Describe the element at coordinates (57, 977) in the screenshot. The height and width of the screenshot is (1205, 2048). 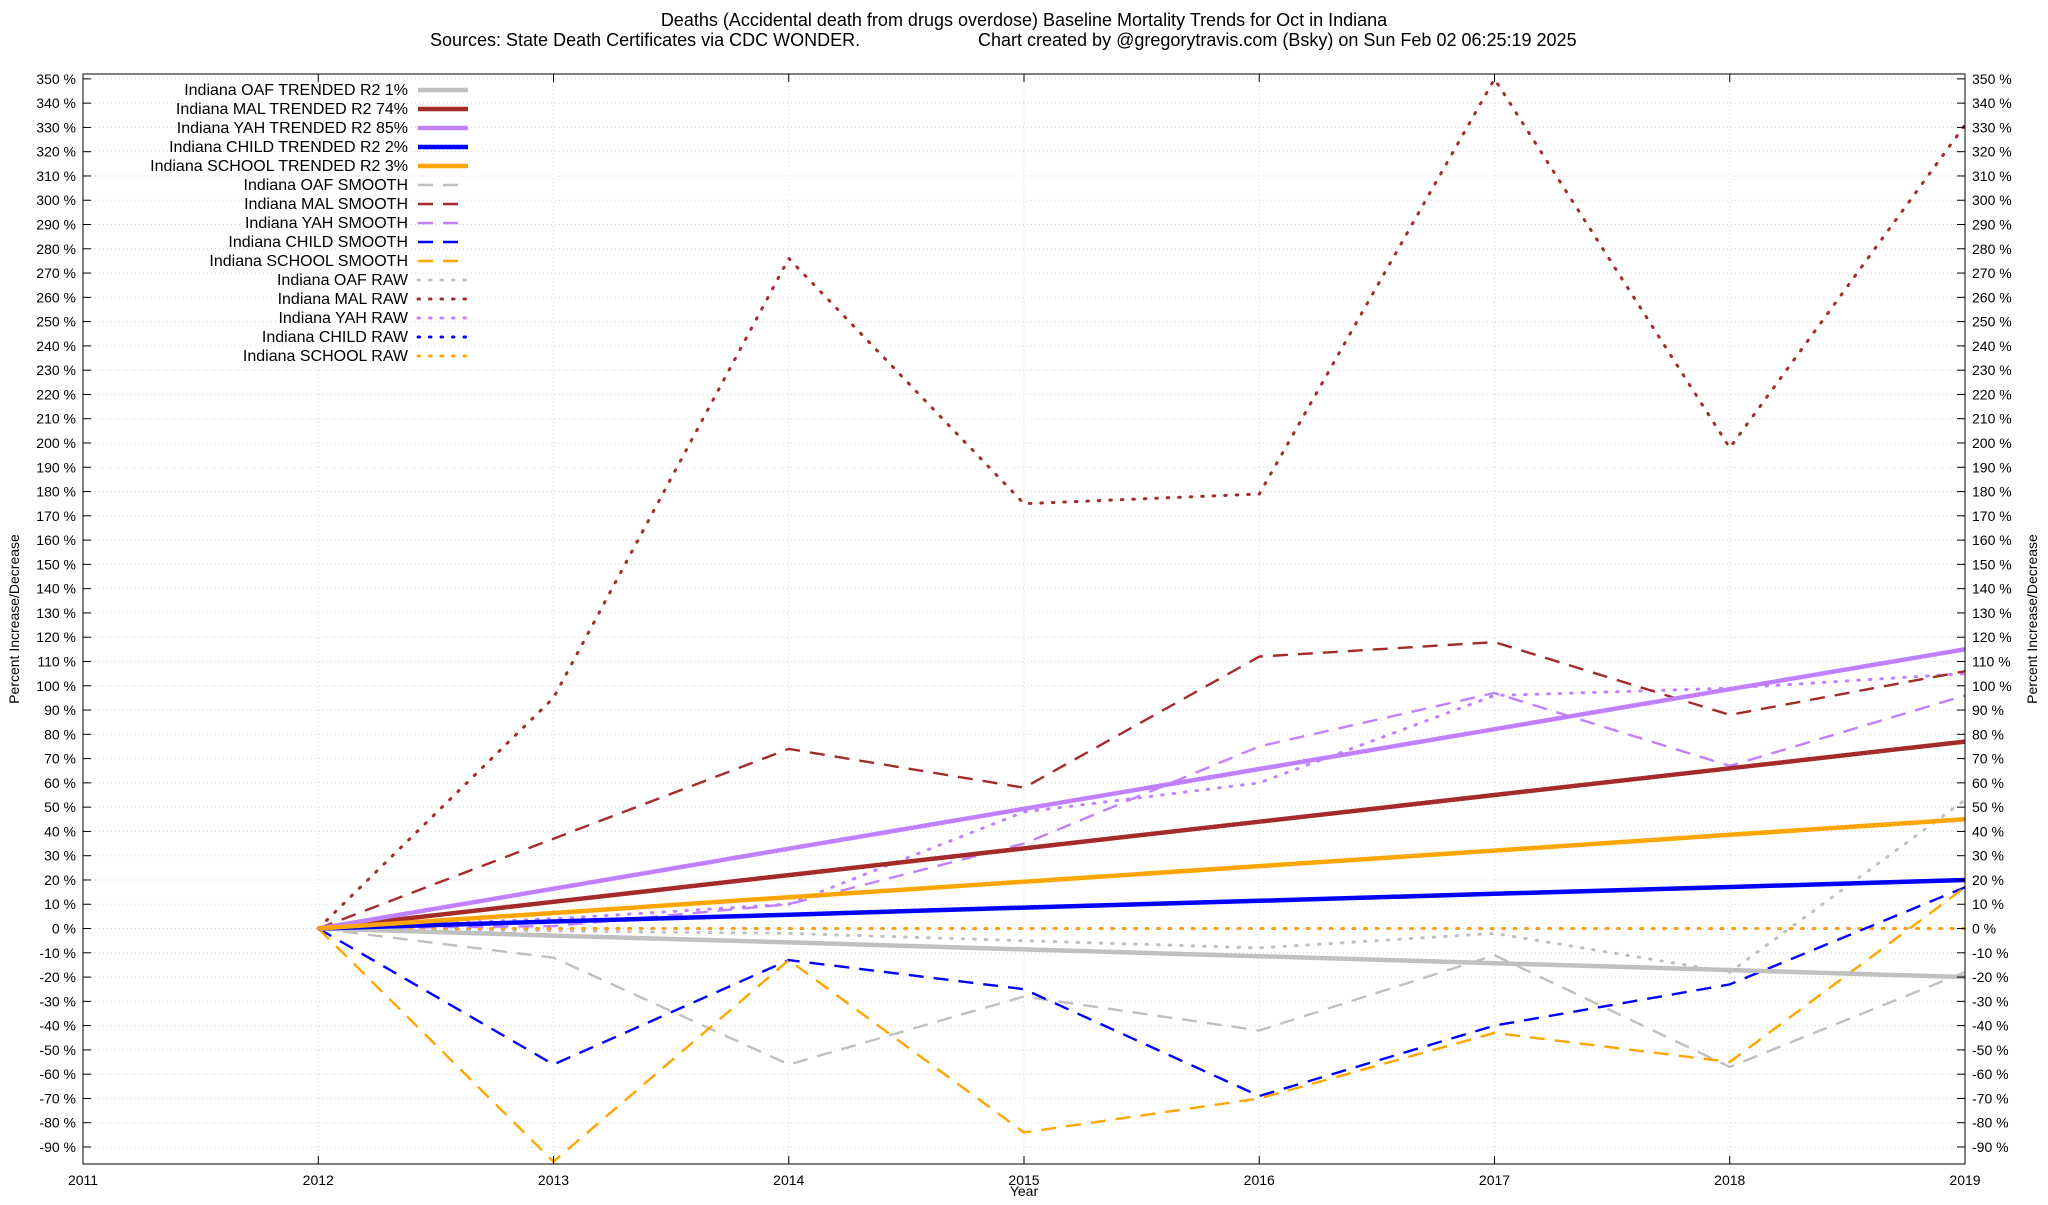
I see `y-tick-label-left: -20 %` at that location.